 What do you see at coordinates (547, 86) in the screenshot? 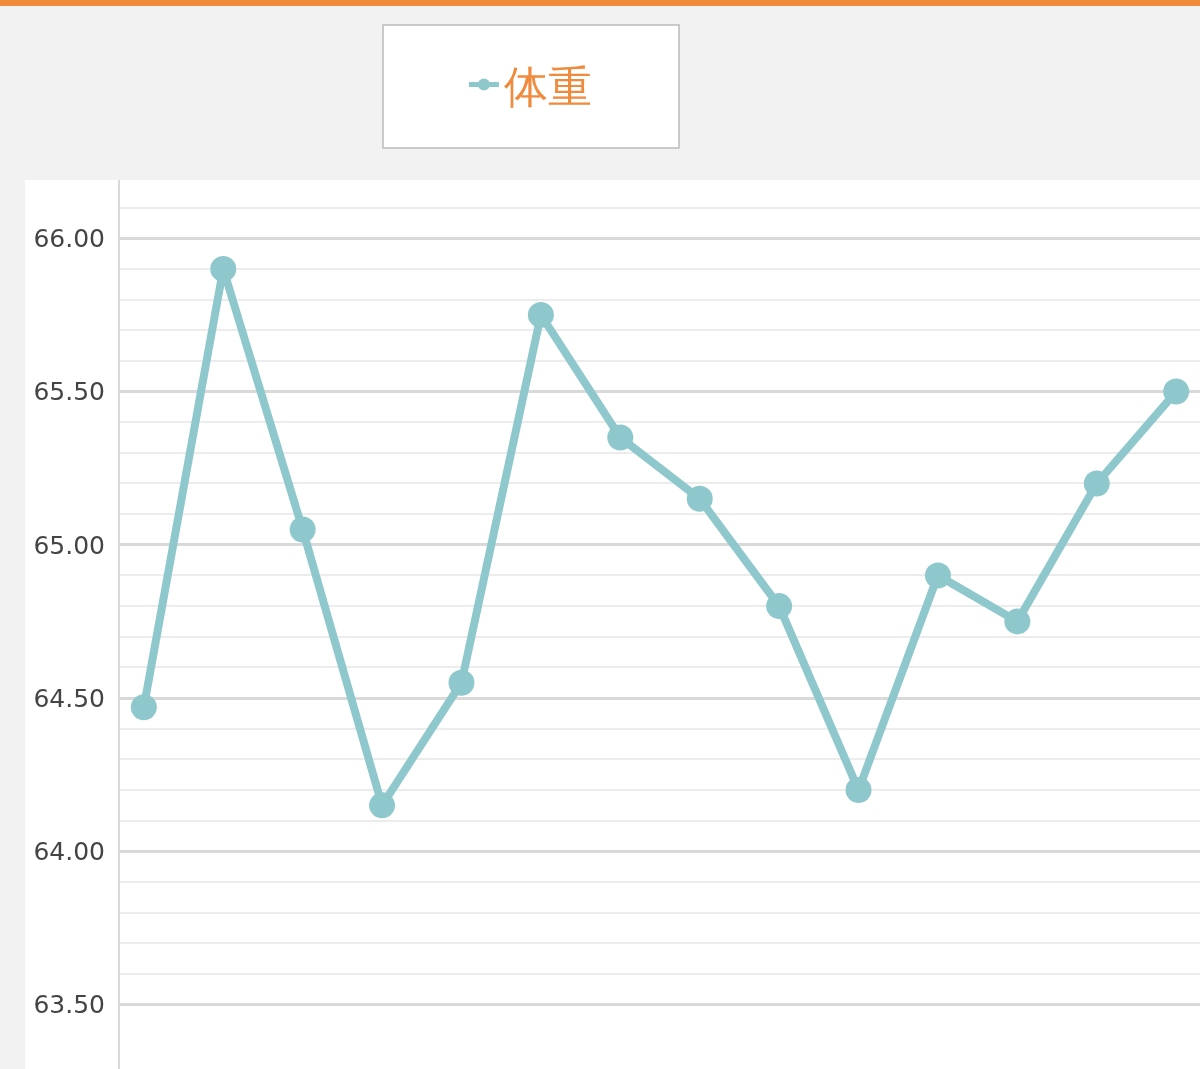
I see `legend-label: 体重` at bounding box center [547, 86].